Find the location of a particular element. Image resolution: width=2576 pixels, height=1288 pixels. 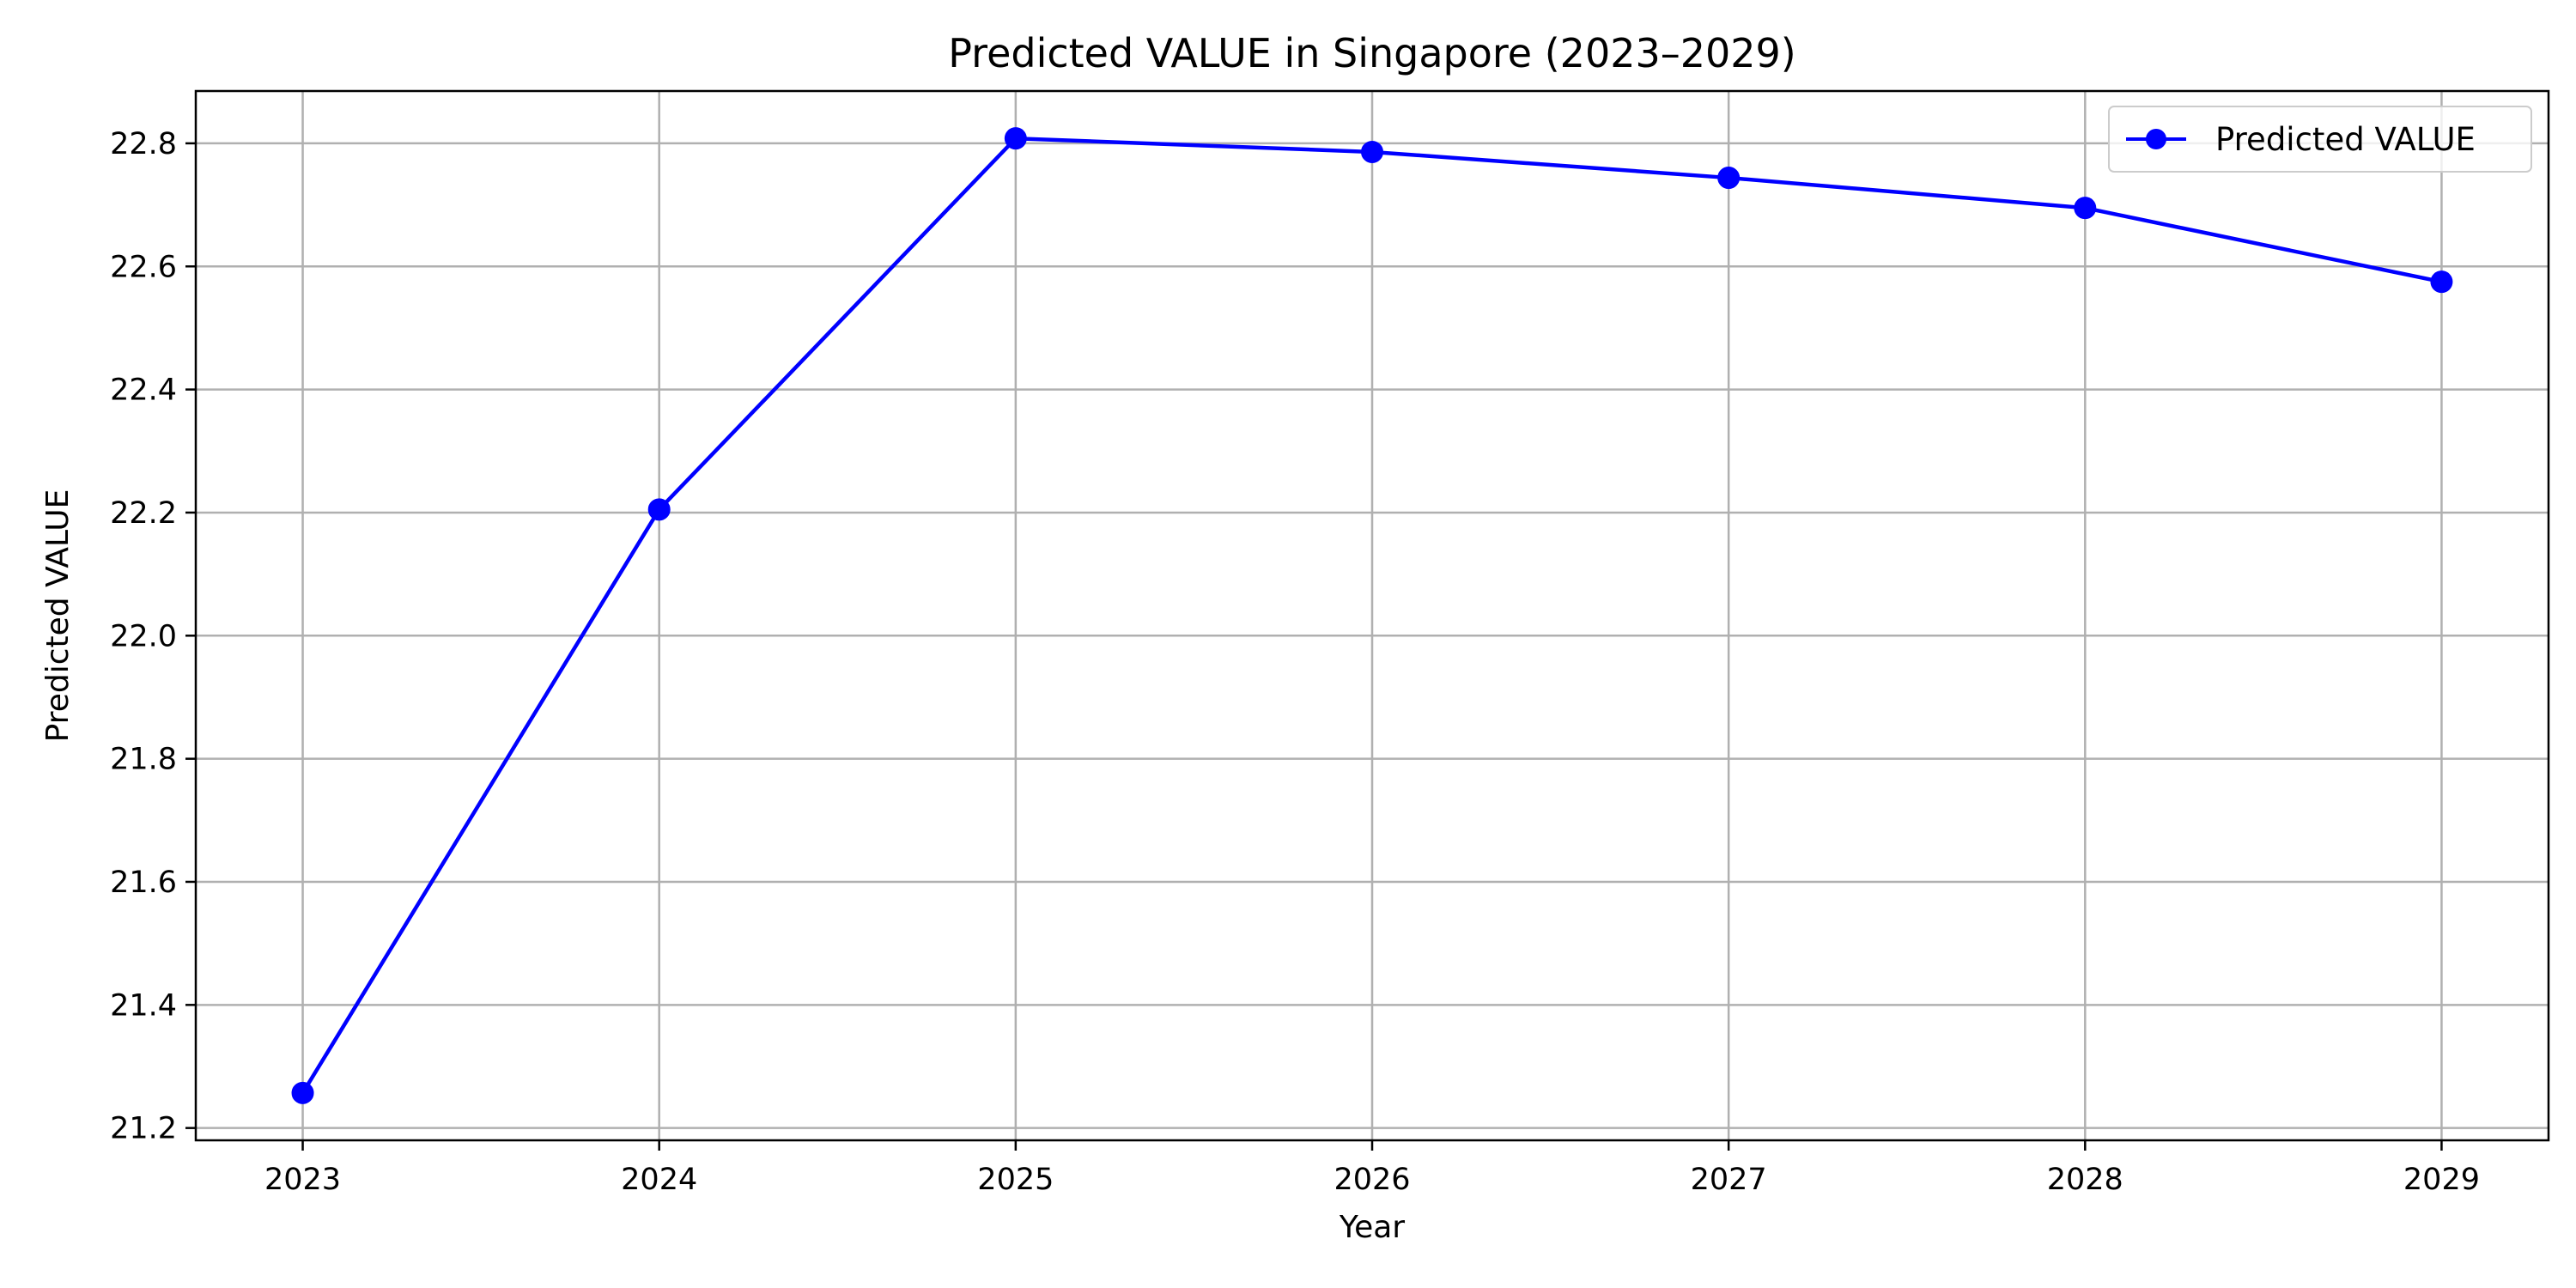

x-tick-label: 2028 is located at coordinates (2085, 1180).